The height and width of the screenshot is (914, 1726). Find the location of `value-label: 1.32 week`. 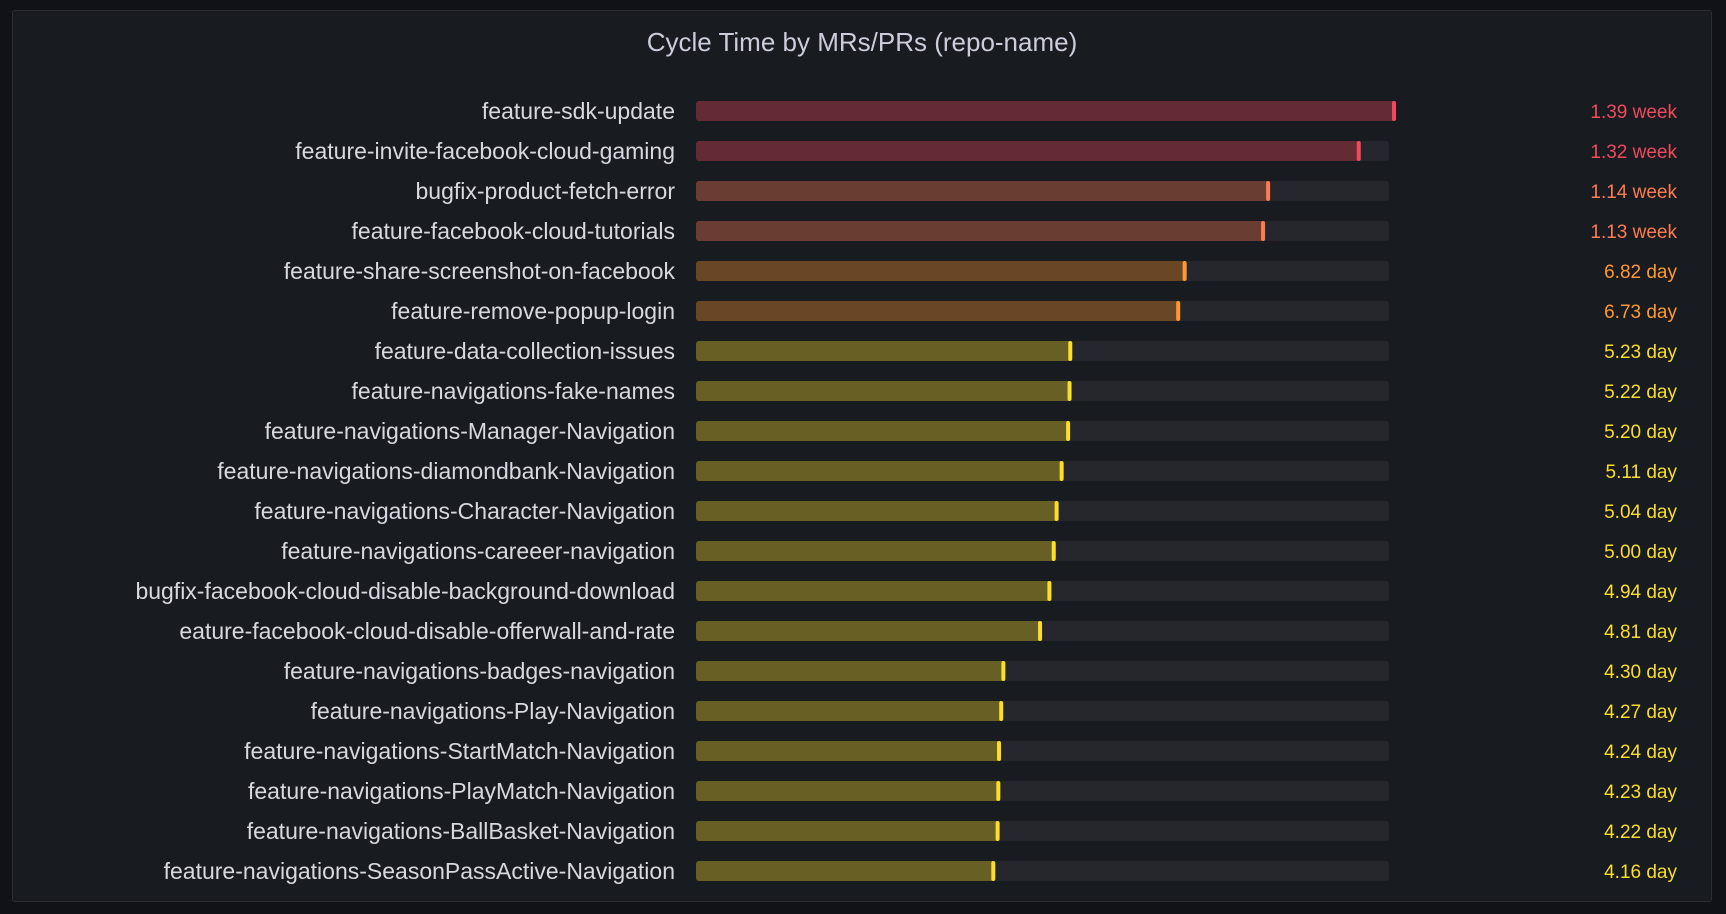

value-label: 1.32 week is located at coordinates (1633, 152).